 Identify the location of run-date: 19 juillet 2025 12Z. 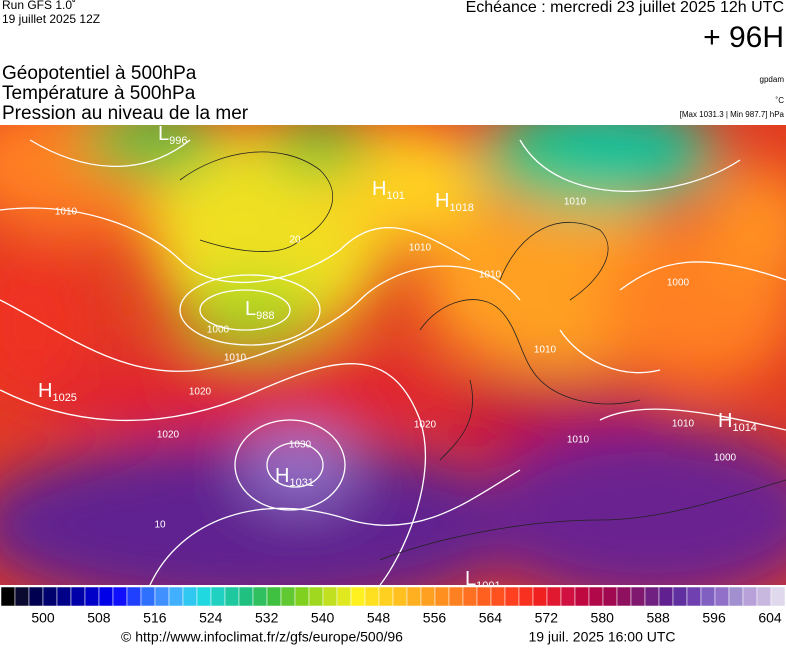
(51, 19).